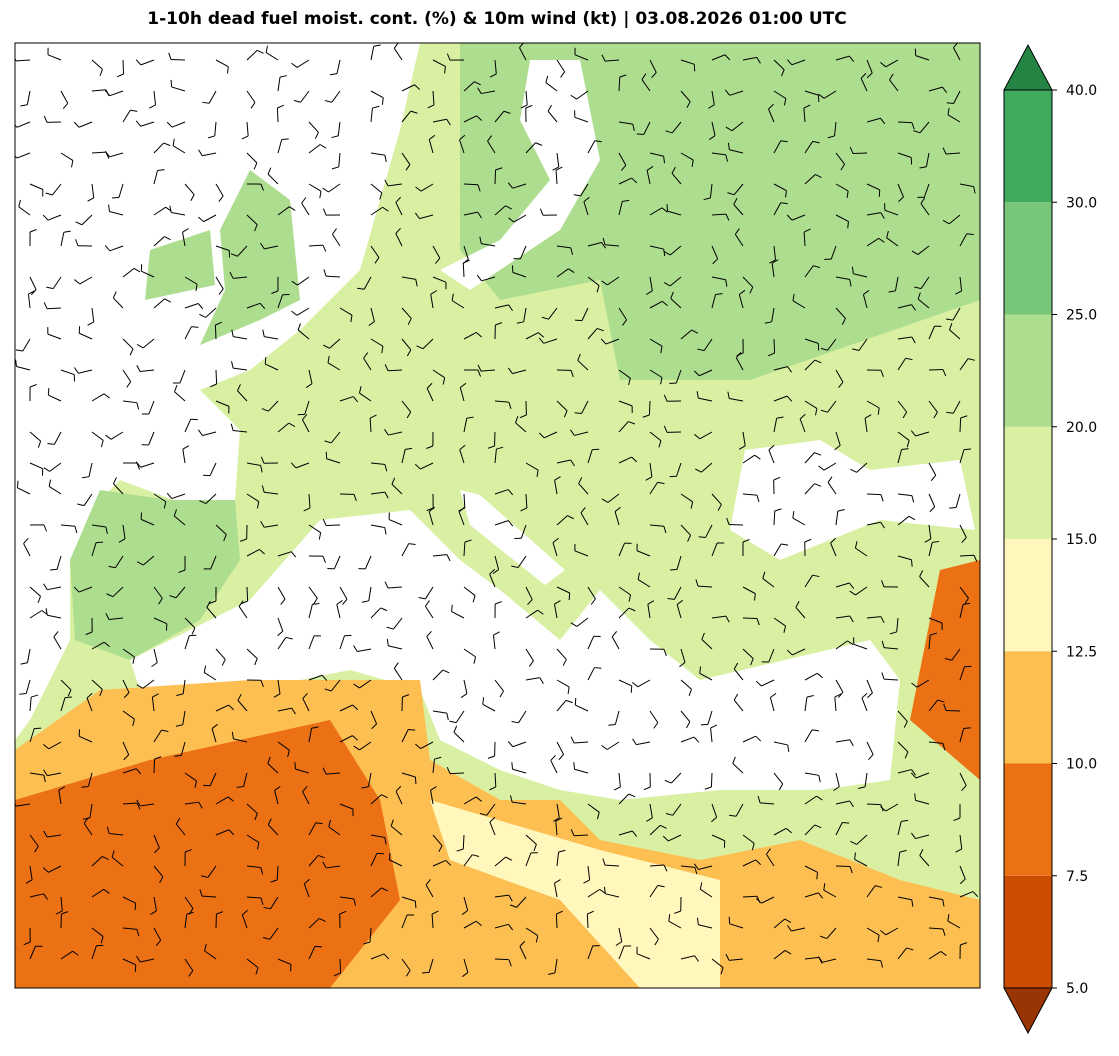  I want to click on colorbar-tick-label: 15.0, so click(1081, 540).